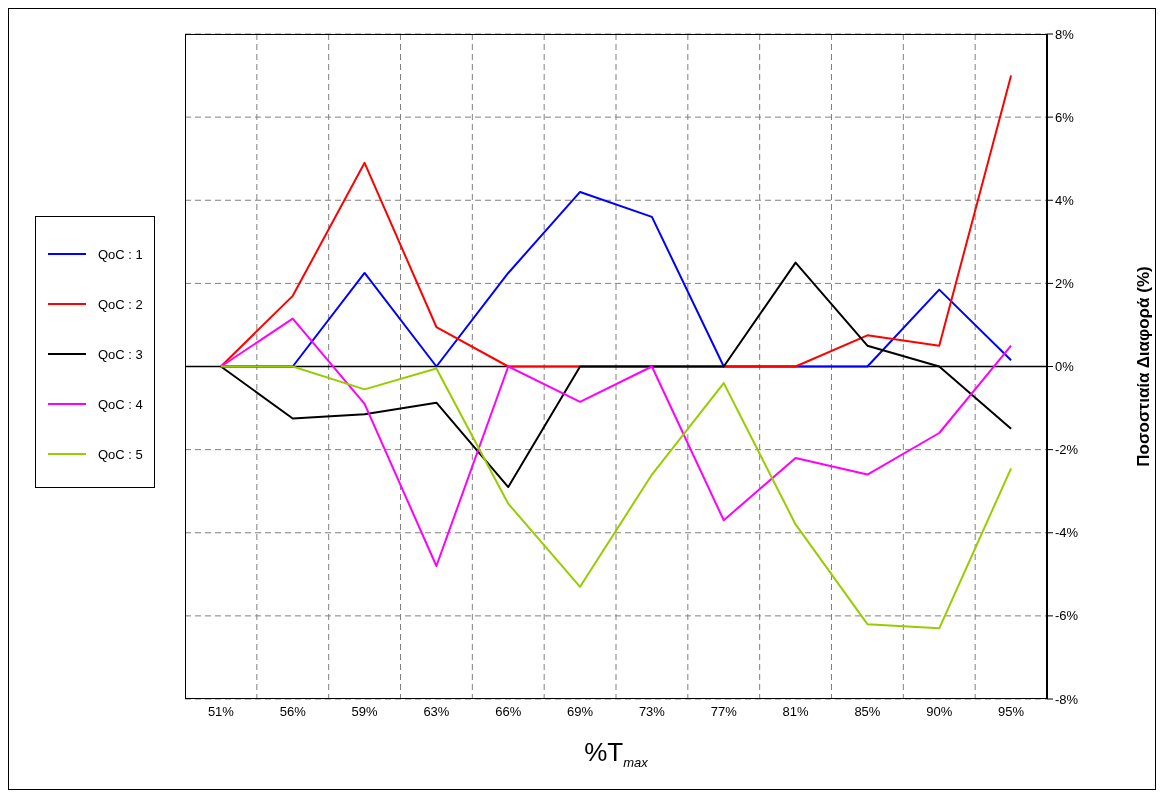 This screenshot has height=797, width=1162. Describe the element at coordinates (365, 712) in the screenshot. I see `x-tick-label: 59%` at that location.